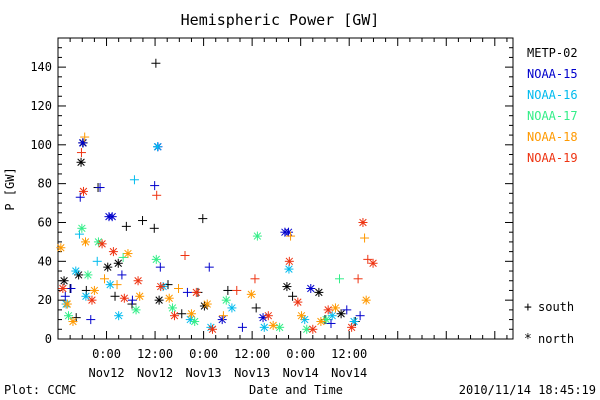 The height and width of the screenshot is (400, 600). What do you see at coordinates (106, 373) in the screenshot?
I see `x-tick-date-label: Nov12` at bounding box center [106, 373].